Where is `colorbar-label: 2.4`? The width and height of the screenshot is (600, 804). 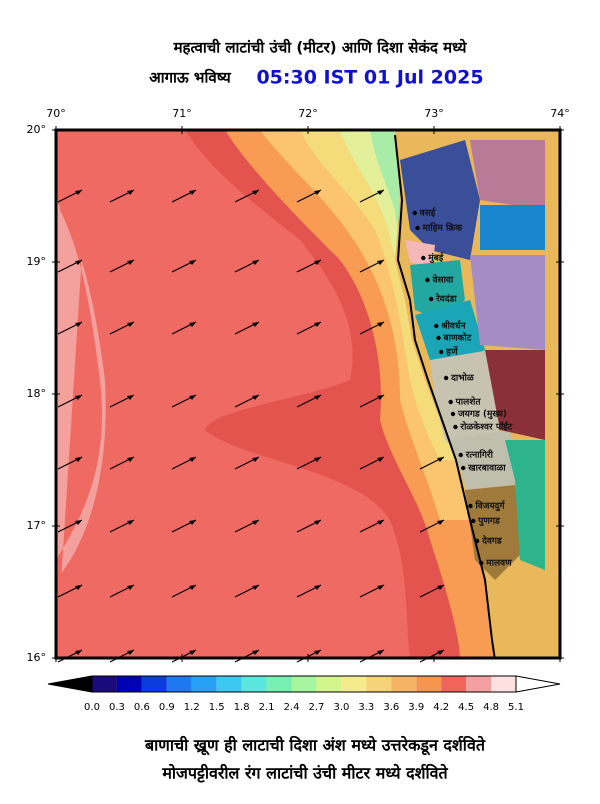 colorbar-label: 2.4 is located at coordinates (292, 707).